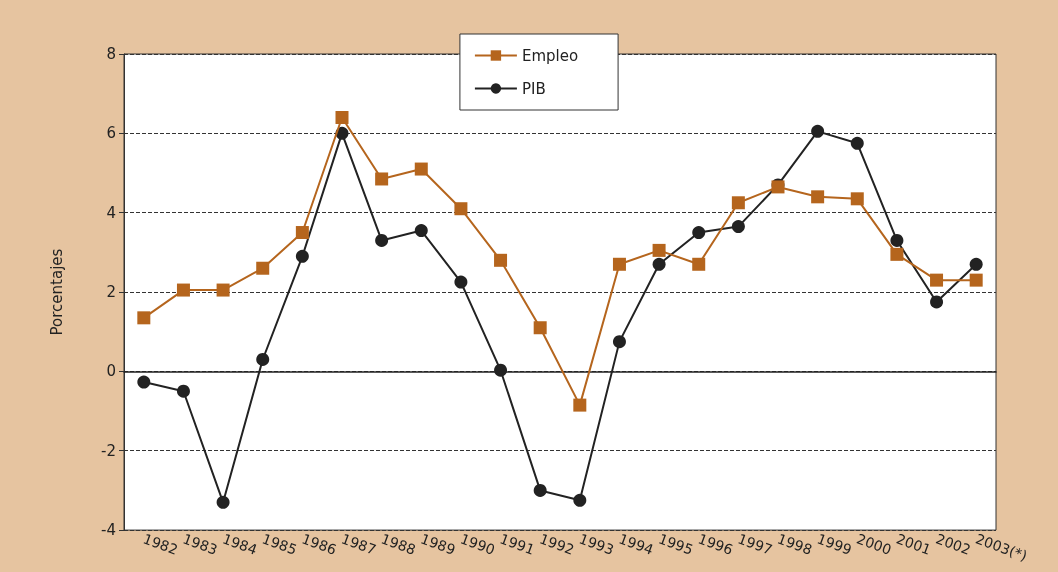  I want to click on x-tick-label: 1993, so click(597, 544).